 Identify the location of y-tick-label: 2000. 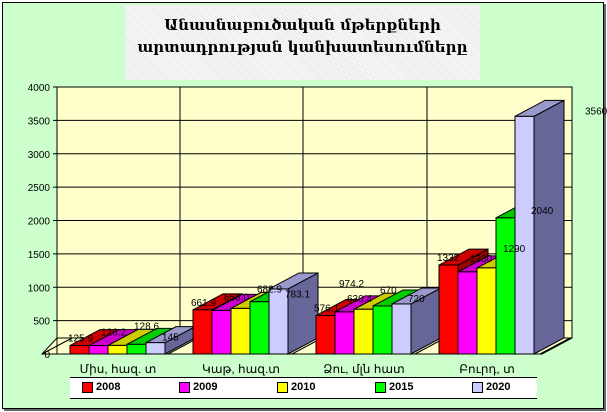
(39, 222).